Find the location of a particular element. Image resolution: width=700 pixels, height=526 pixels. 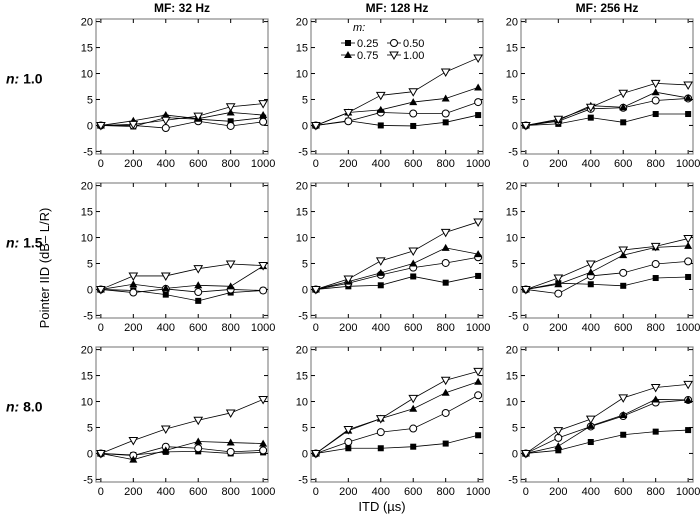

legend-label: 0.50 is located at coordinates (413, 44).